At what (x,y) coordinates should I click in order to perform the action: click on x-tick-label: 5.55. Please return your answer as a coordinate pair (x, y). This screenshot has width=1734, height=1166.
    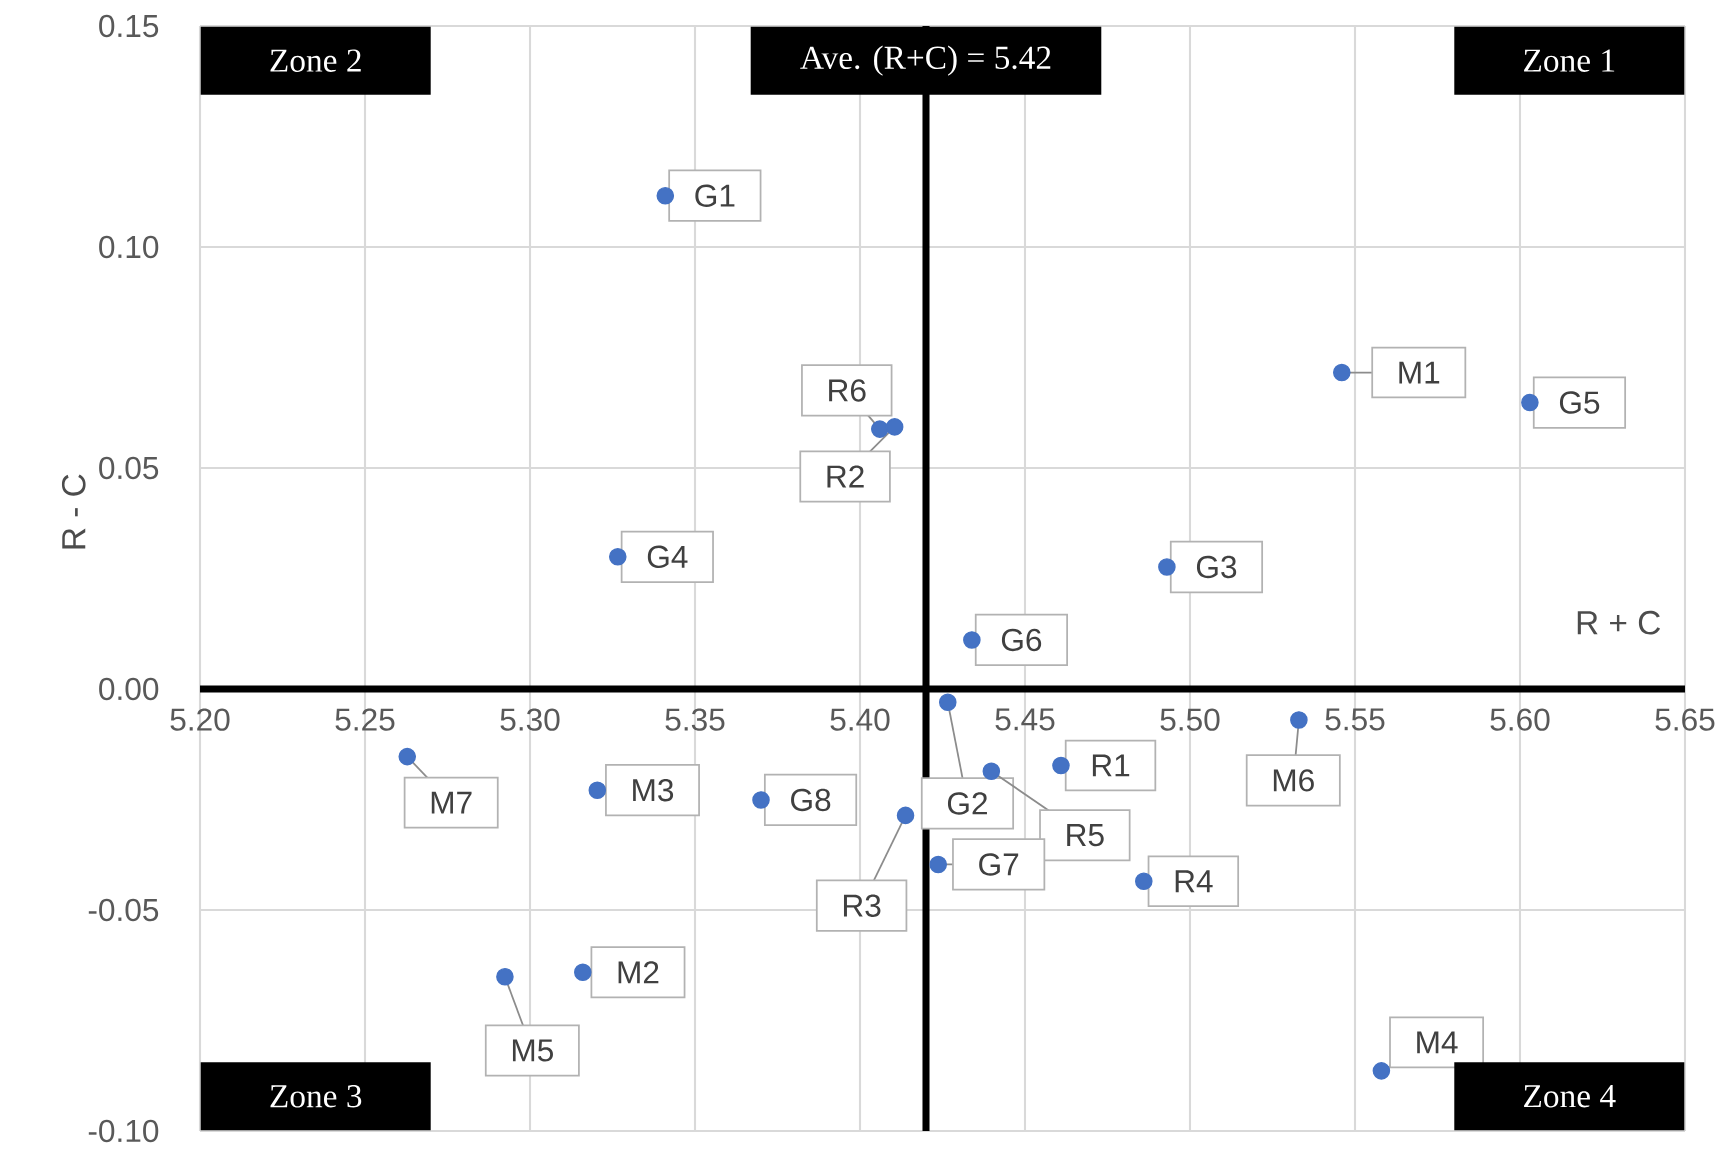
    Looking at the image, I should click on (1355, 719).